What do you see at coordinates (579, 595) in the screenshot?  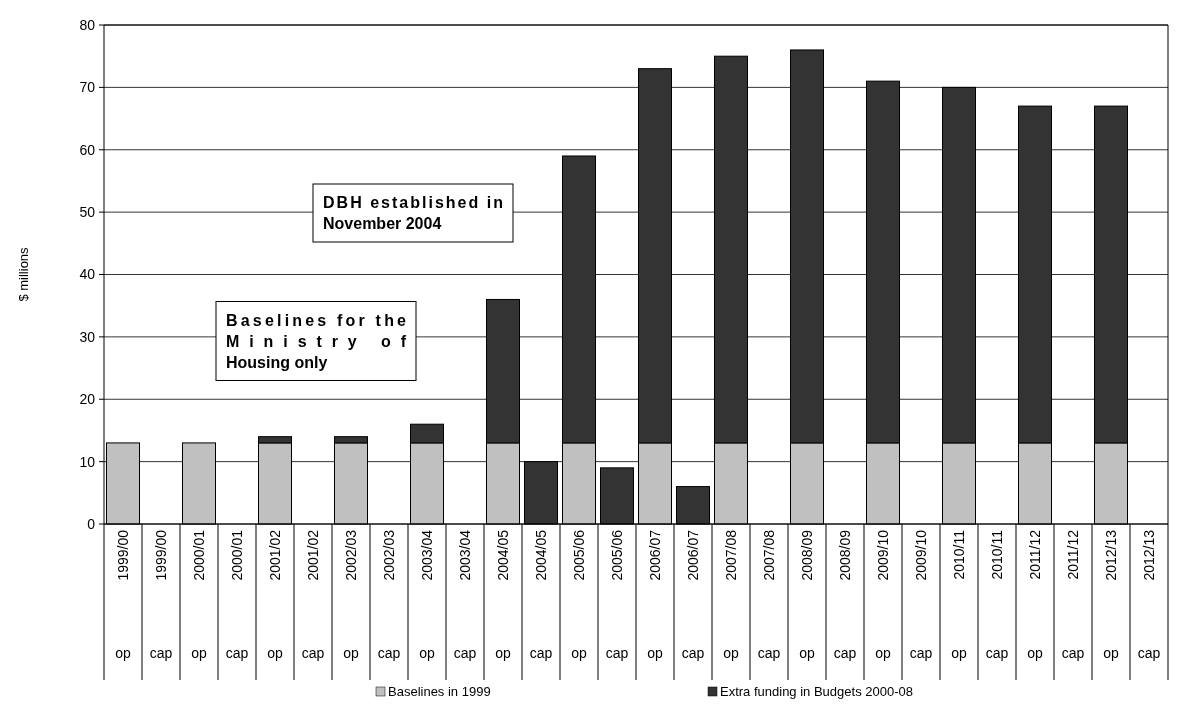 I see `category-label: 2005/06 op` at bounding box center [579, 595].